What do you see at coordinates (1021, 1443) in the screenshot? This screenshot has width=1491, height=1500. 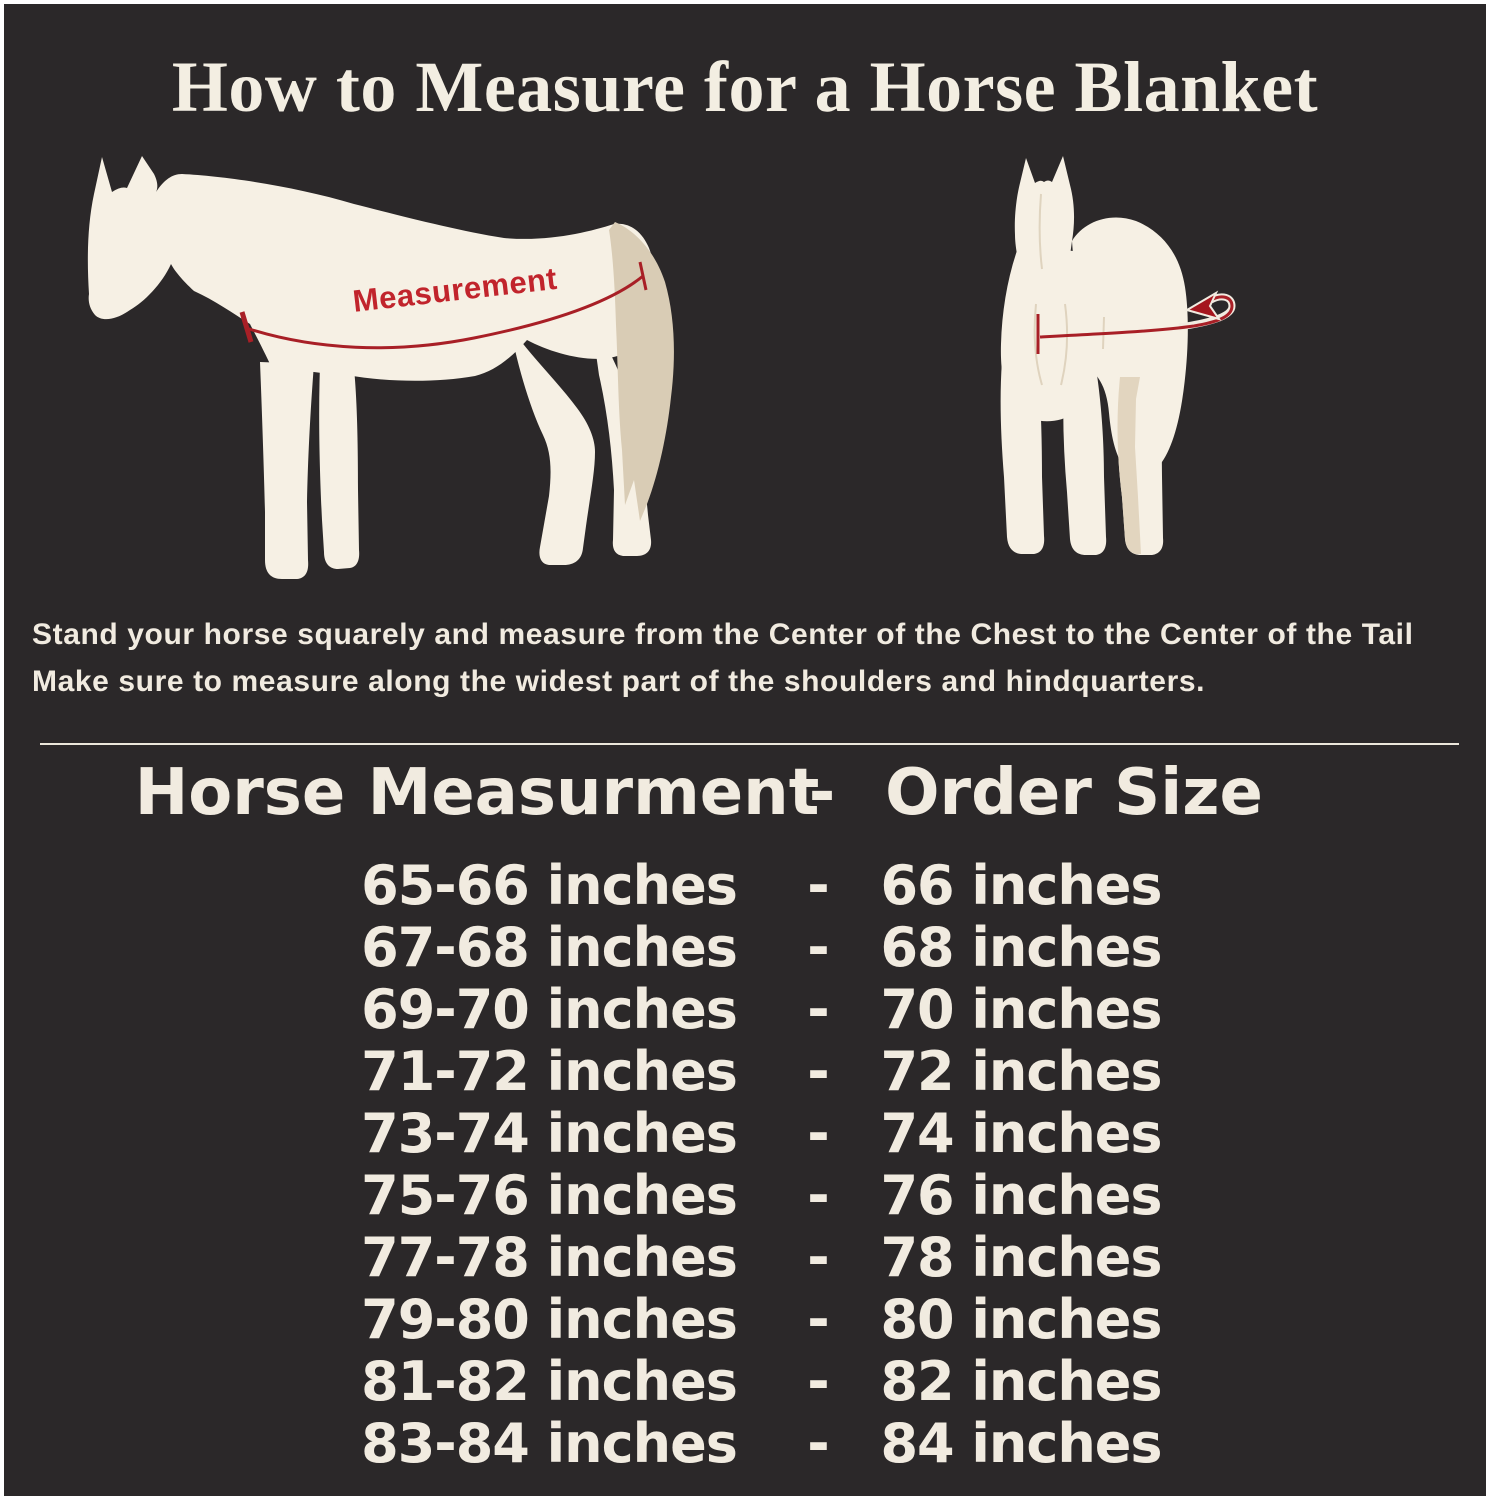 I see `row-order-size: 84 inches` at bounding box center [1021, 1443].